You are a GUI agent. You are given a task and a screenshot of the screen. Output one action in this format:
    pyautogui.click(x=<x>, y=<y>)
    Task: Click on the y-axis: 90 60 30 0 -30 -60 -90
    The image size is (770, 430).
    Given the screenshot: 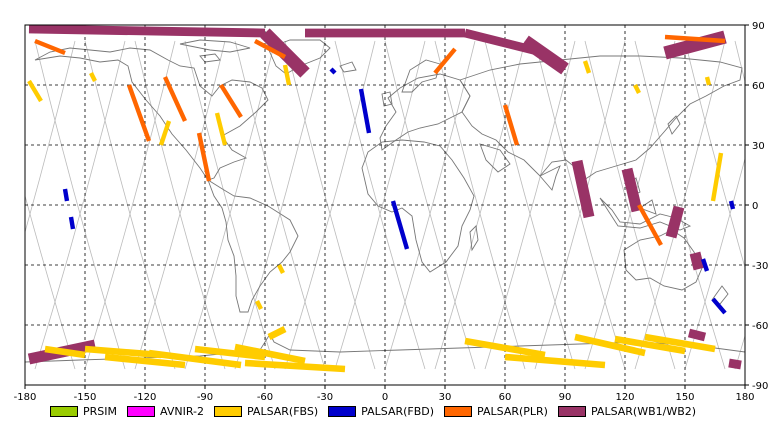 What is the action you would take?
    pyautogui.click(x=756, y=206)
    